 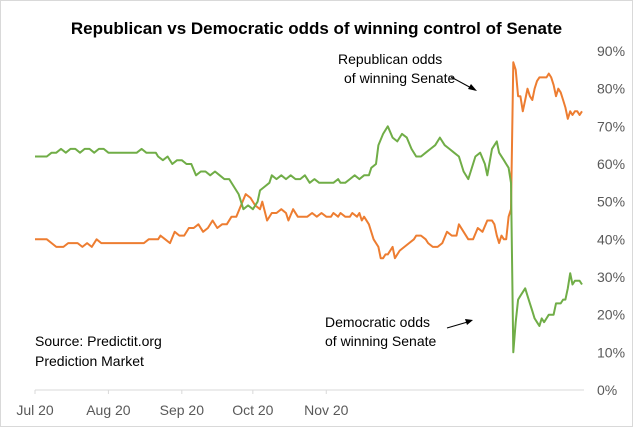 I want to click on x-tick-label: Oct 20, so click(x=252, y=410).